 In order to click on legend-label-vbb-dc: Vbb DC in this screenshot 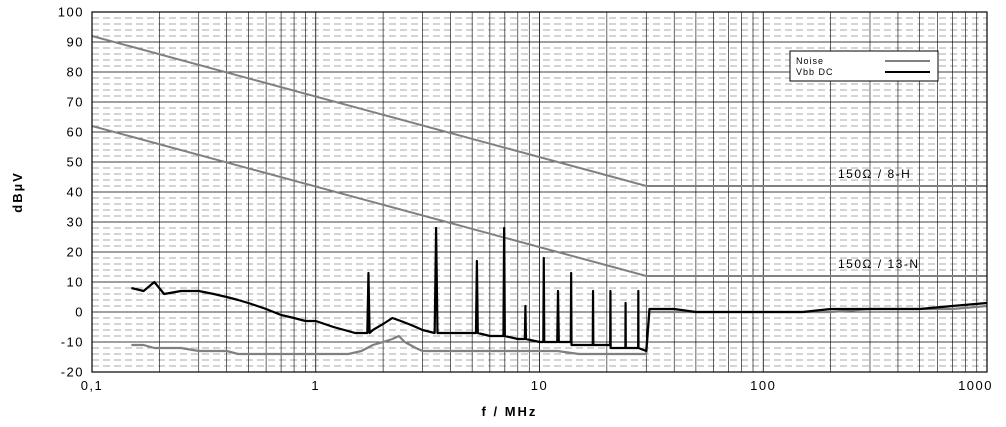, I will do `click(815, 72)`.